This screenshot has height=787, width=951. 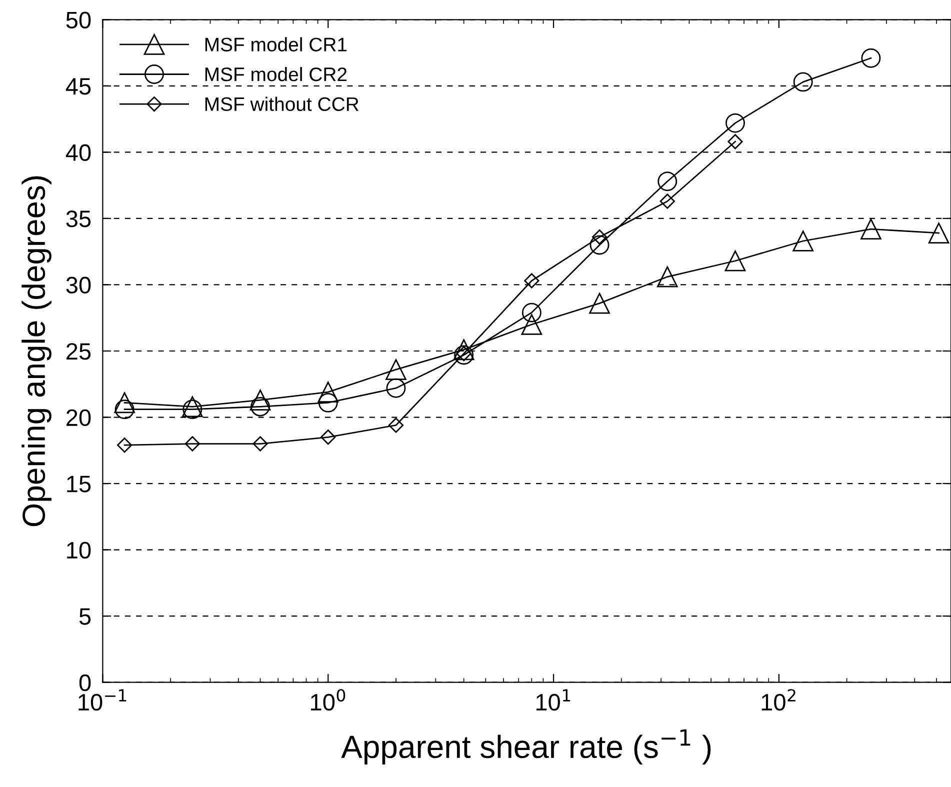 I want to click on legend-label: MSF without CCR, so click(x=281, y=104).